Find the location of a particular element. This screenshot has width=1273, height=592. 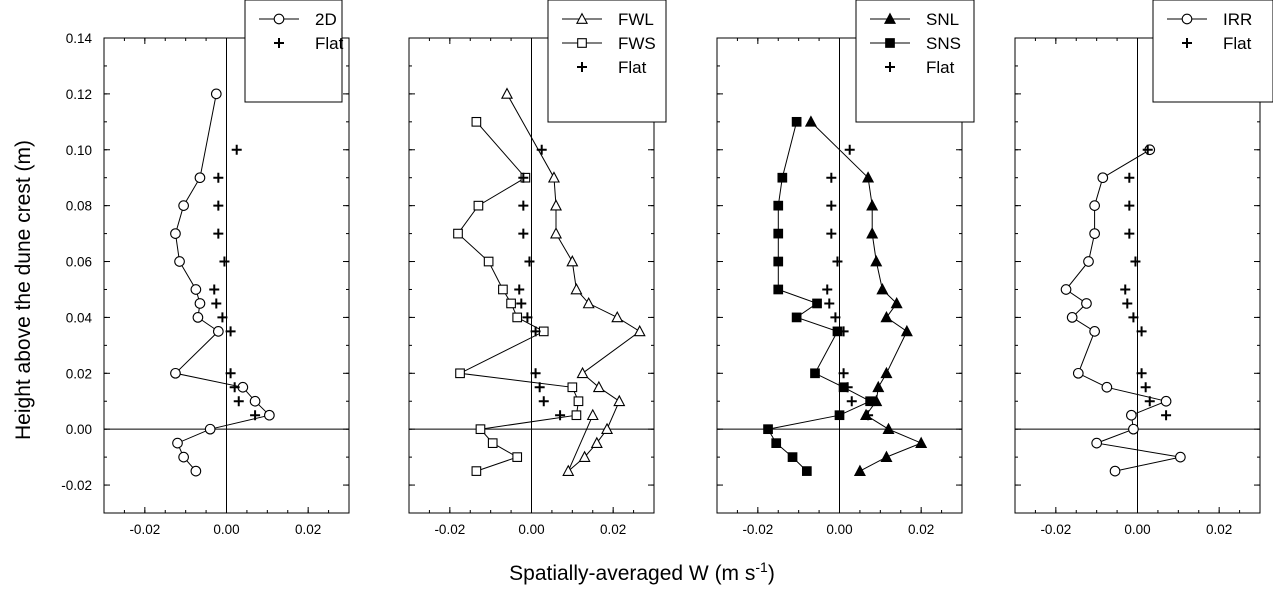

y-tick-label: 0.04 is located at coordinates (79, 317).